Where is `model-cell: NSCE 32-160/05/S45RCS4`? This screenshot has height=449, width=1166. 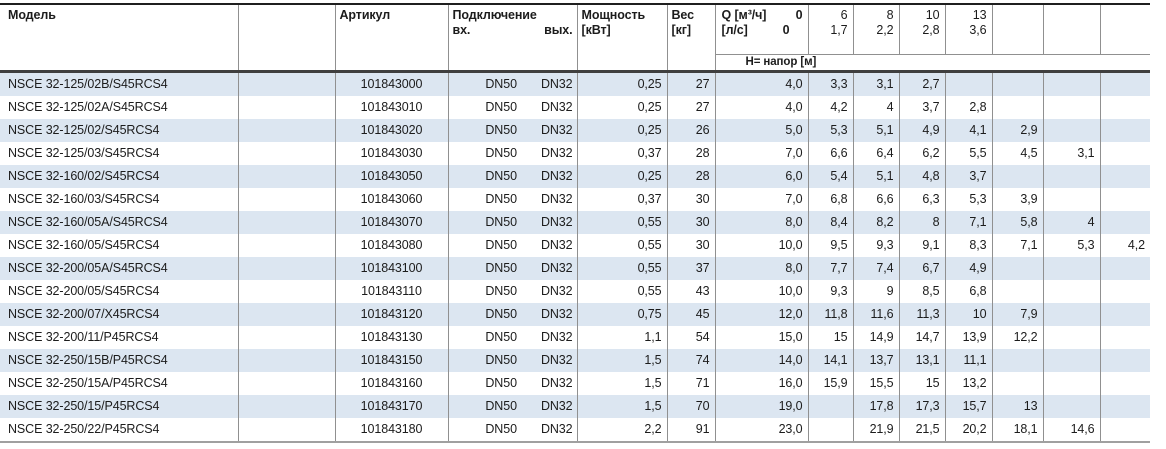 model-cell: NSCE 32-160/05/S45RCS4 is located at coordinates (119, 245).